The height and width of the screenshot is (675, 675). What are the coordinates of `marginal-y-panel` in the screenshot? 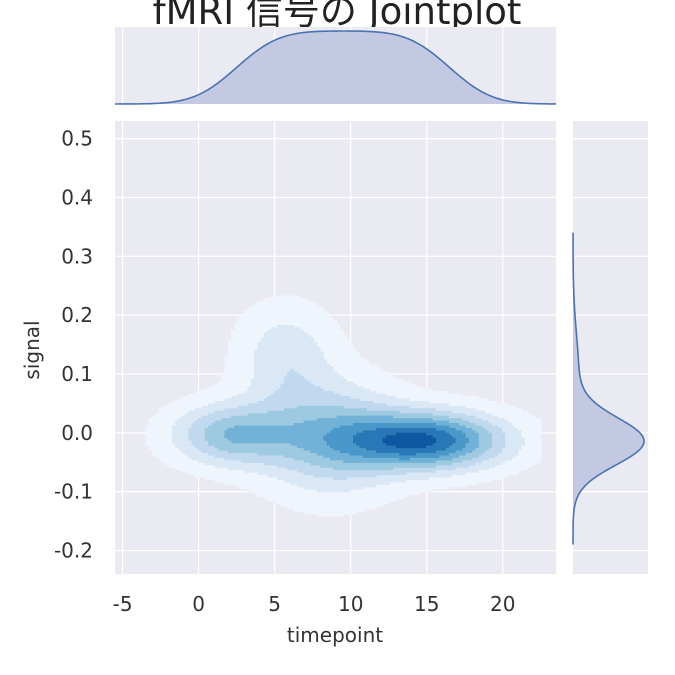 It's located at (610, 347).